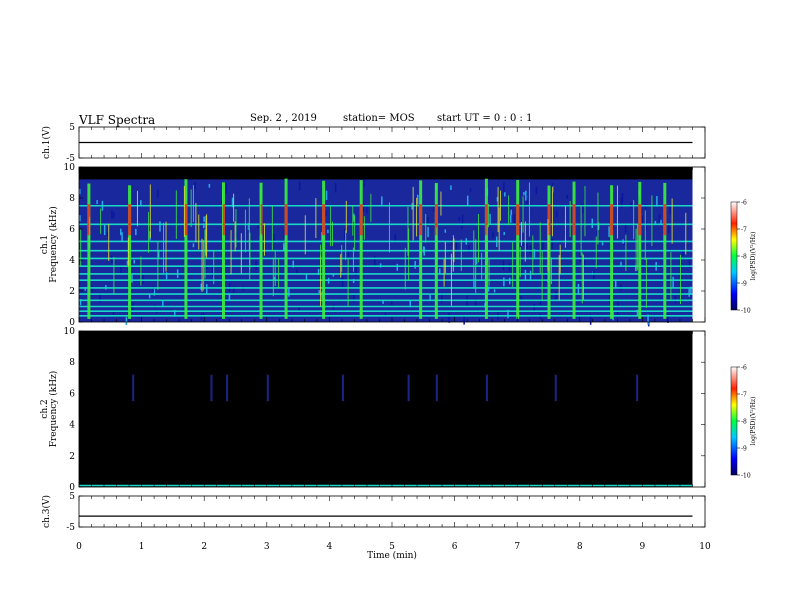 This screenshot has width=792, height=612. Describe the element at coordinates (72, 199) in the screenshot. I see `y-tick-label: 8` at that location.